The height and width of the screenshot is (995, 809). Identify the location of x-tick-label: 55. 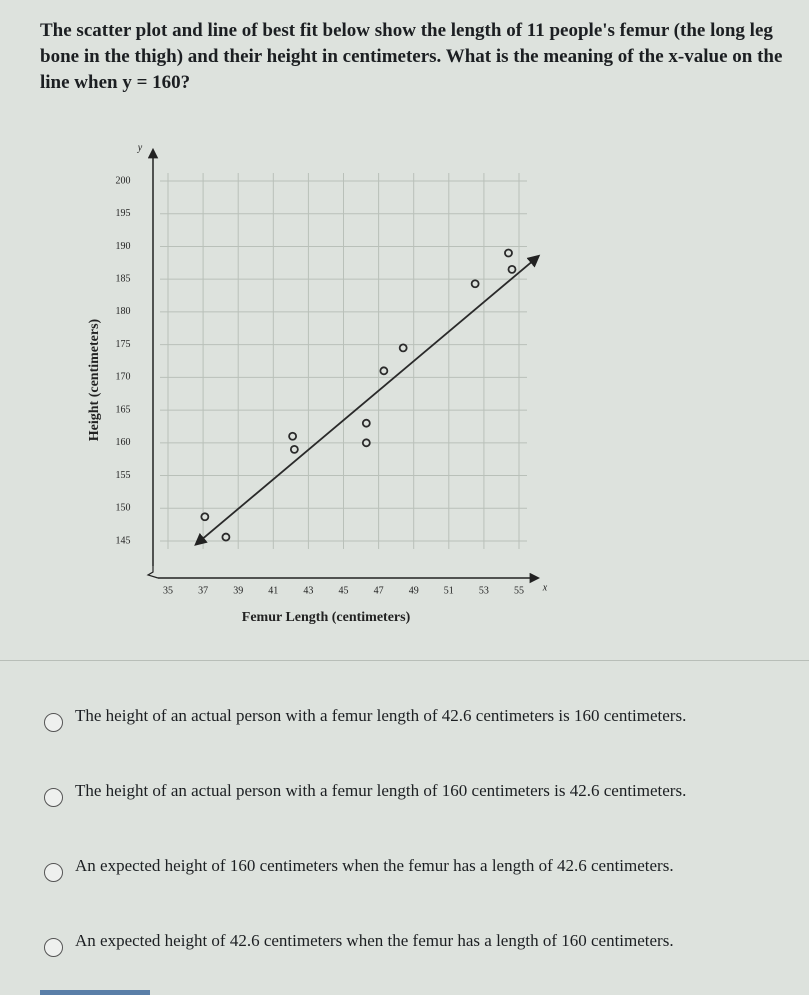
(519, 590).